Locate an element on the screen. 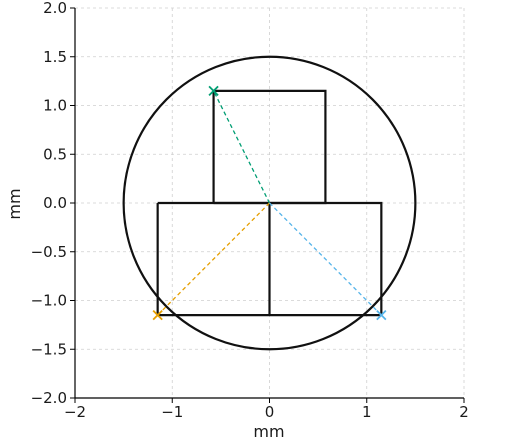 The height and width of the screenshot is (440, 517). y-tick-label: −1.5 is located at coordinates (49, 349).